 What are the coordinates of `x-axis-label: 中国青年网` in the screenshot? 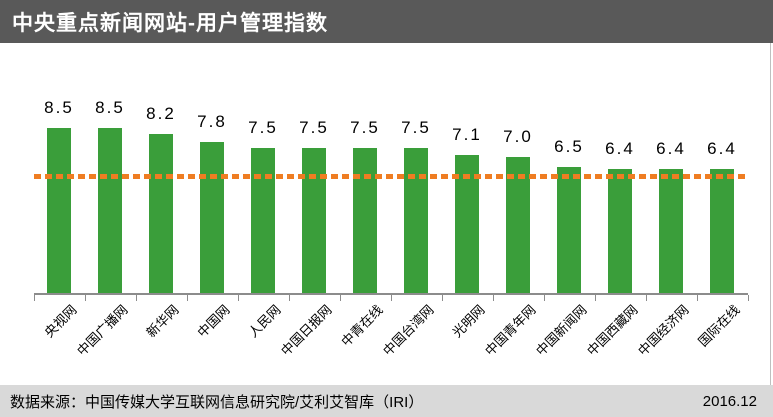 It's located at (510, 330).